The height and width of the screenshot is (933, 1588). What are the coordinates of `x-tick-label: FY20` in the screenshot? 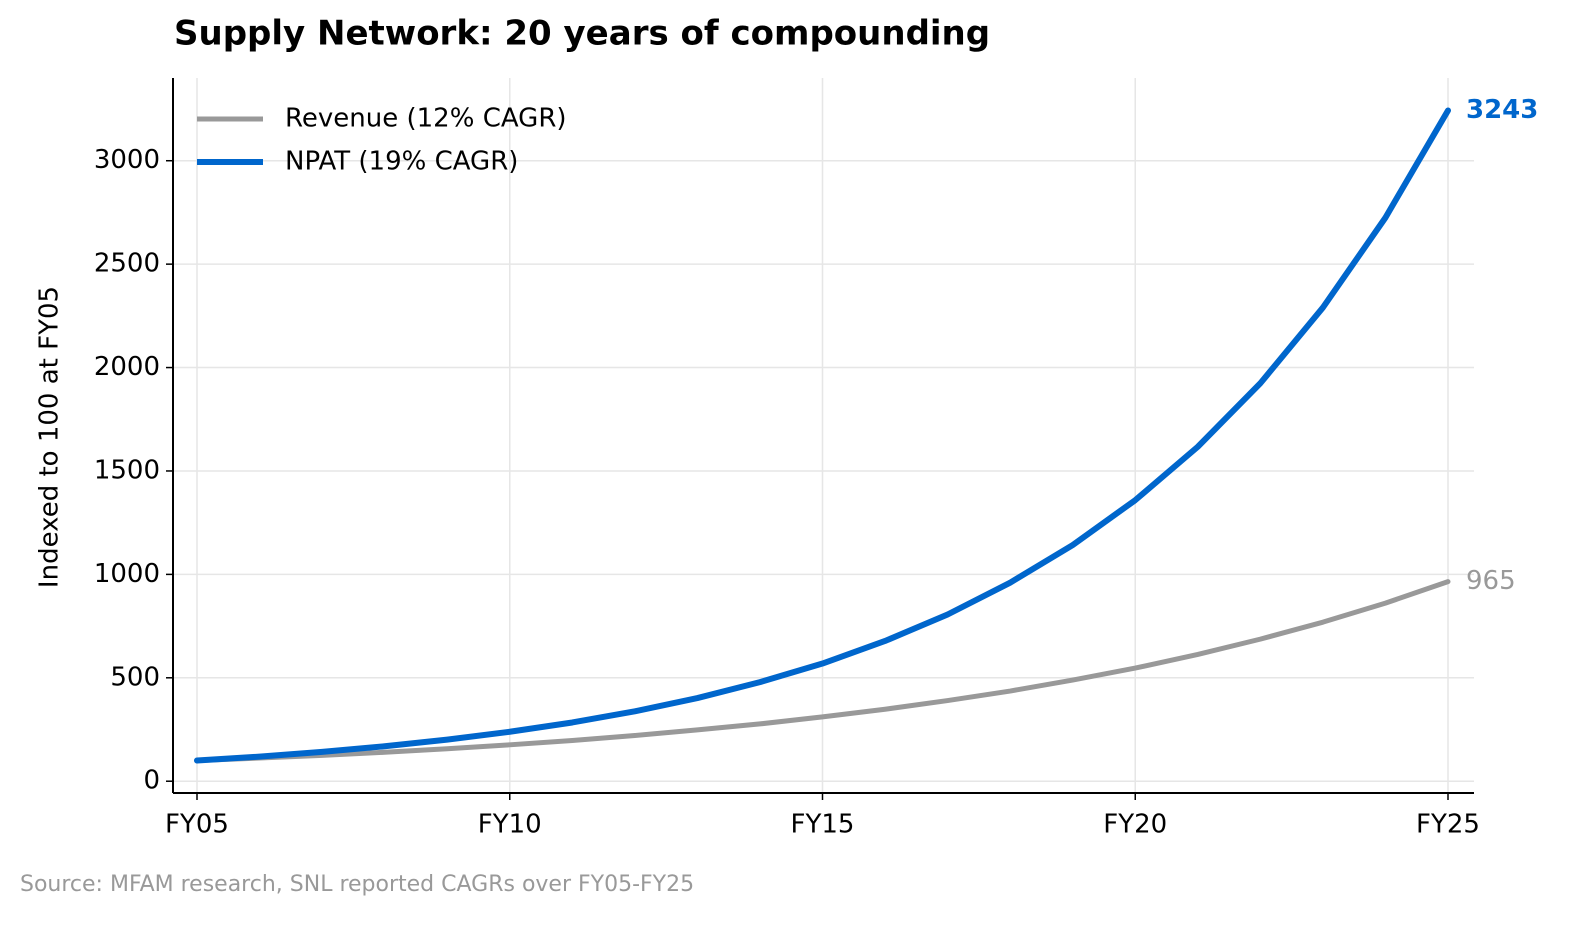 It's located at (1135, 825).